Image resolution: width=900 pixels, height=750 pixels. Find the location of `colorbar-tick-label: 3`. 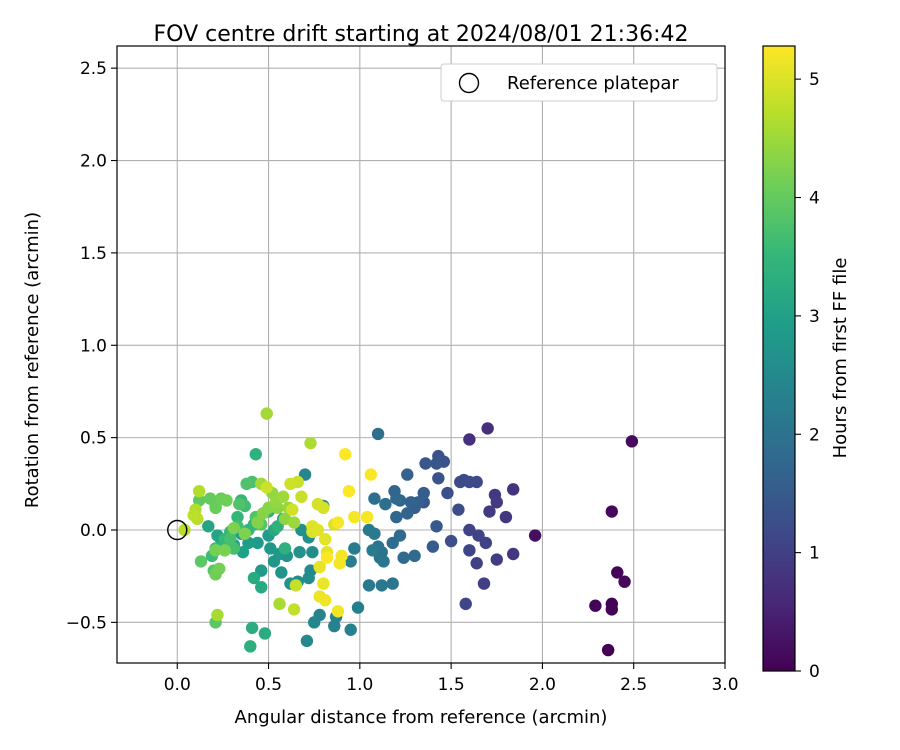

colorbar-tick-label: 3 is located at coordinates (814, 317).